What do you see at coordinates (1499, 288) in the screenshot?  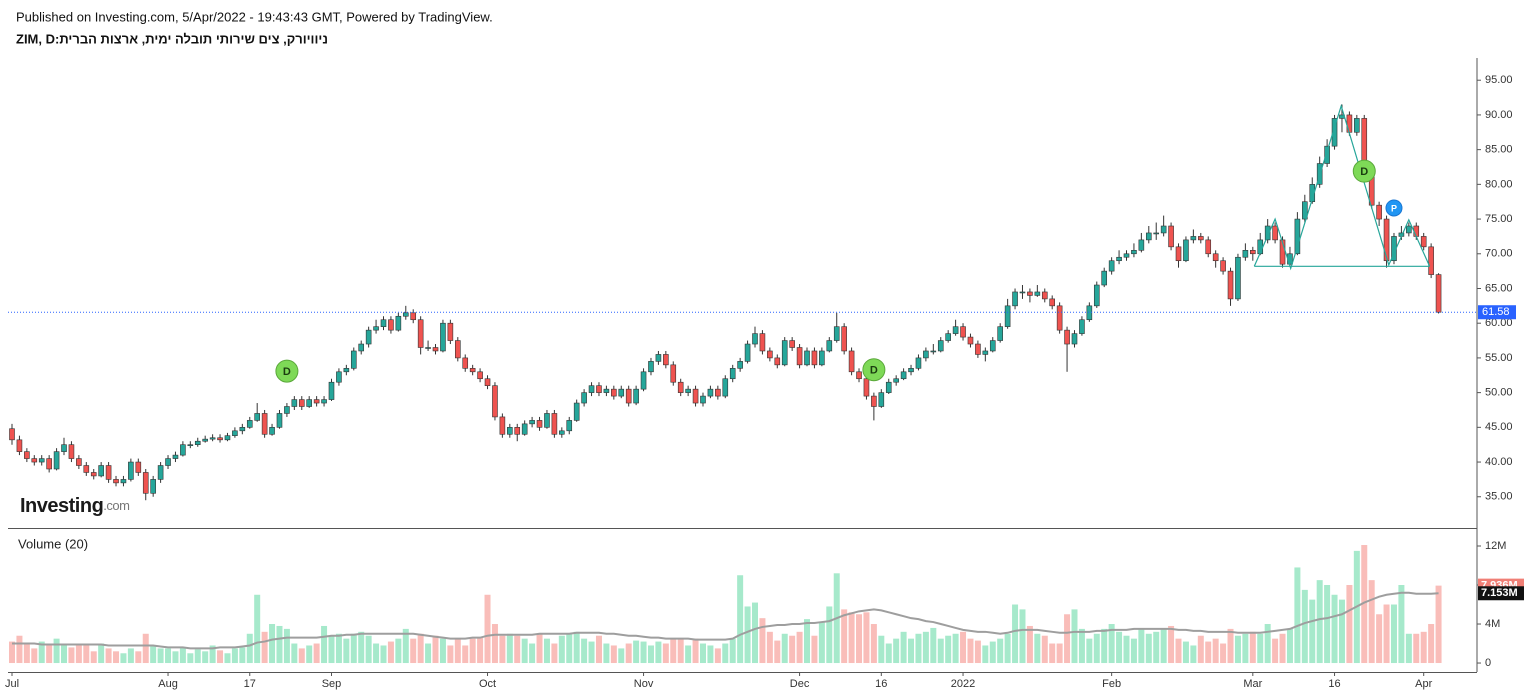 I see `y-tick-label: 65.00` at bounding box center [1499, 288].